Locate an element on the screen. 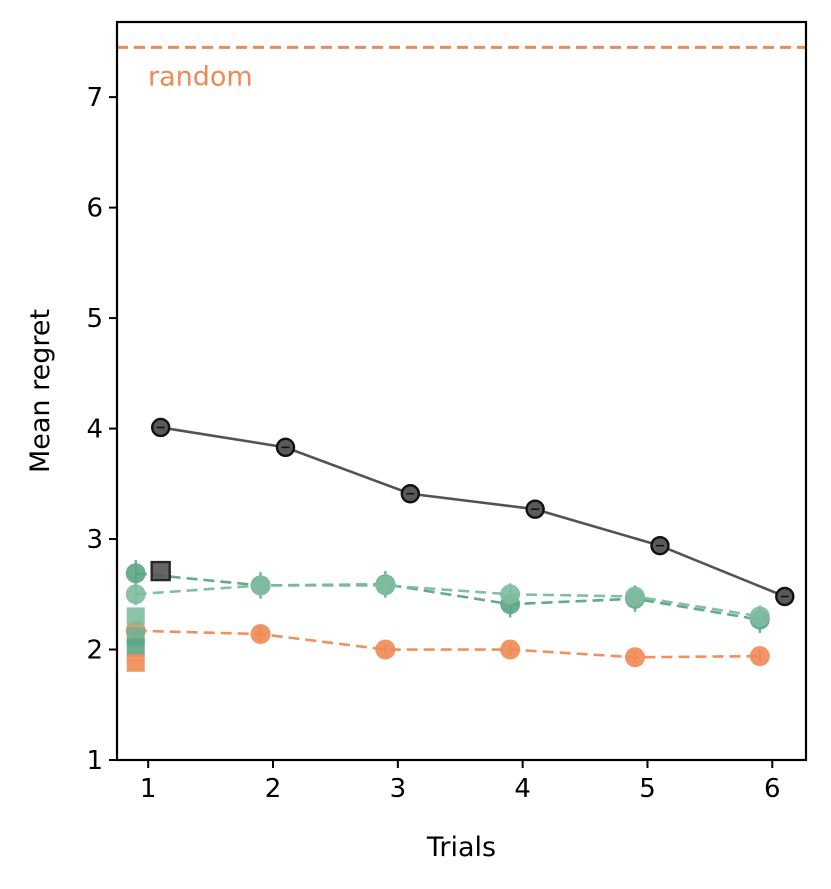  y-tick-label: 5 is located at coordinates (94, 319).